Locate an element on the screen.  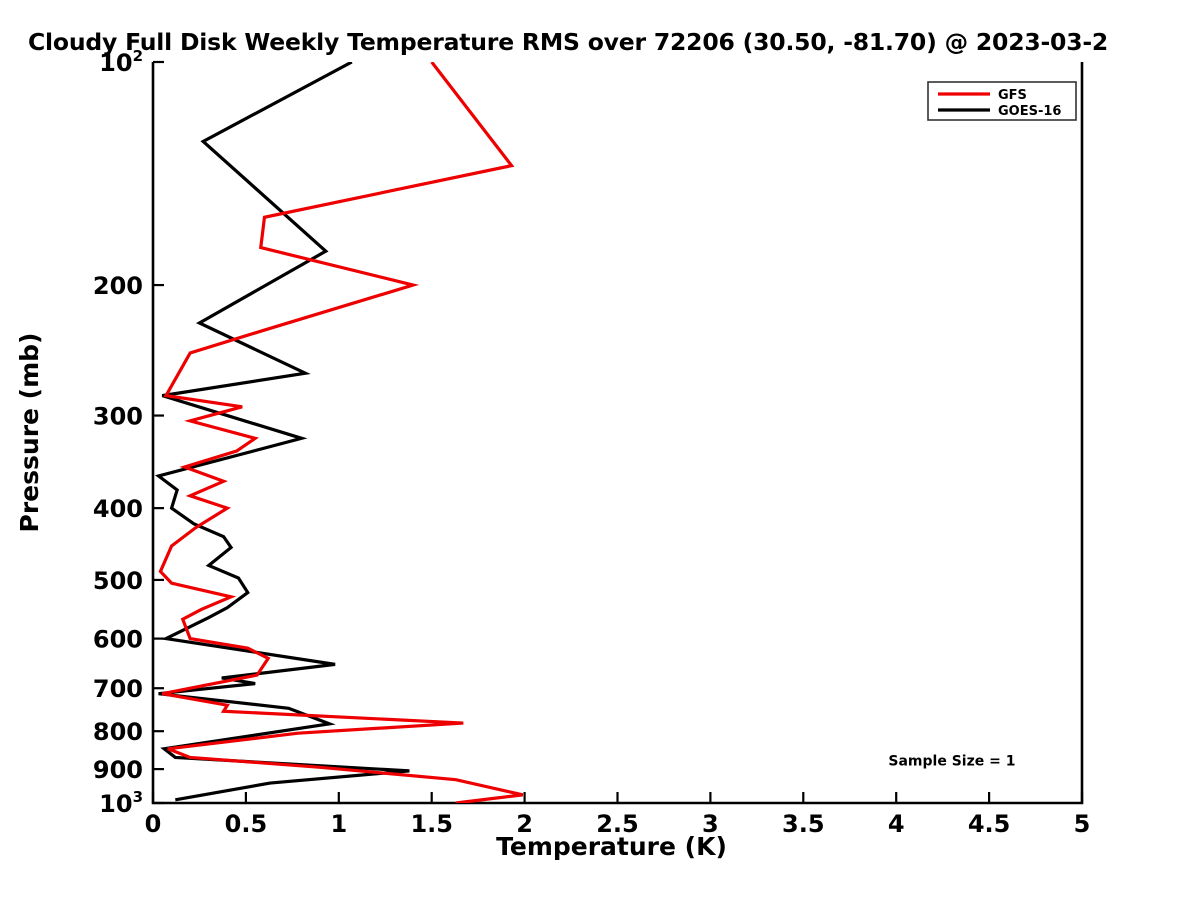
y-tick-label: 200 is located at coordinates (118, 286).